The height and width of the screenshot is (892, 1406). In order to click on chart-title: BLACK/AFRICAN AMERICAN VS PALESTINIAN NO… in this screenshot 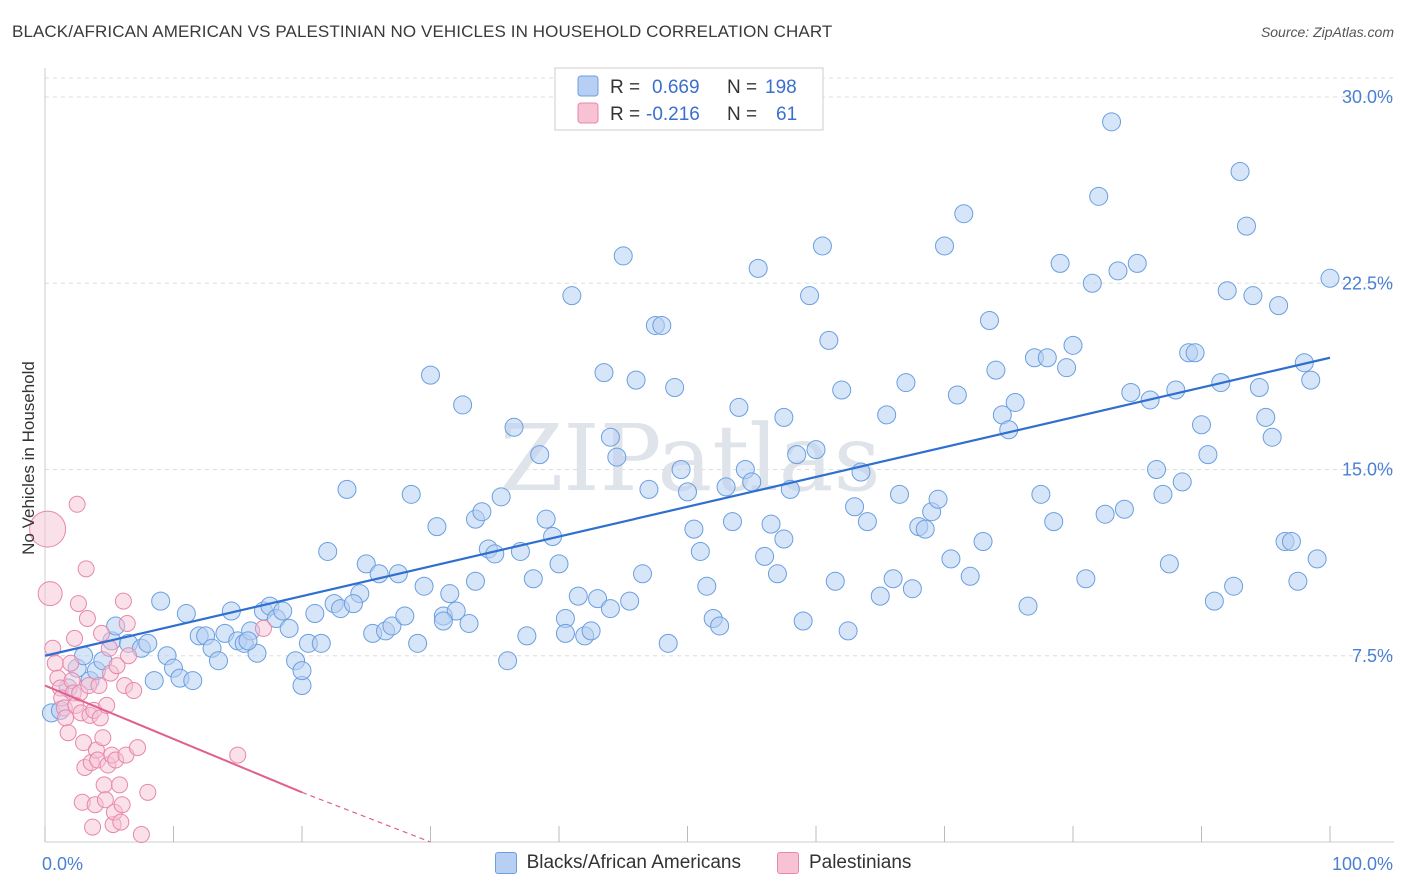, I will do `click(422, 31)`.